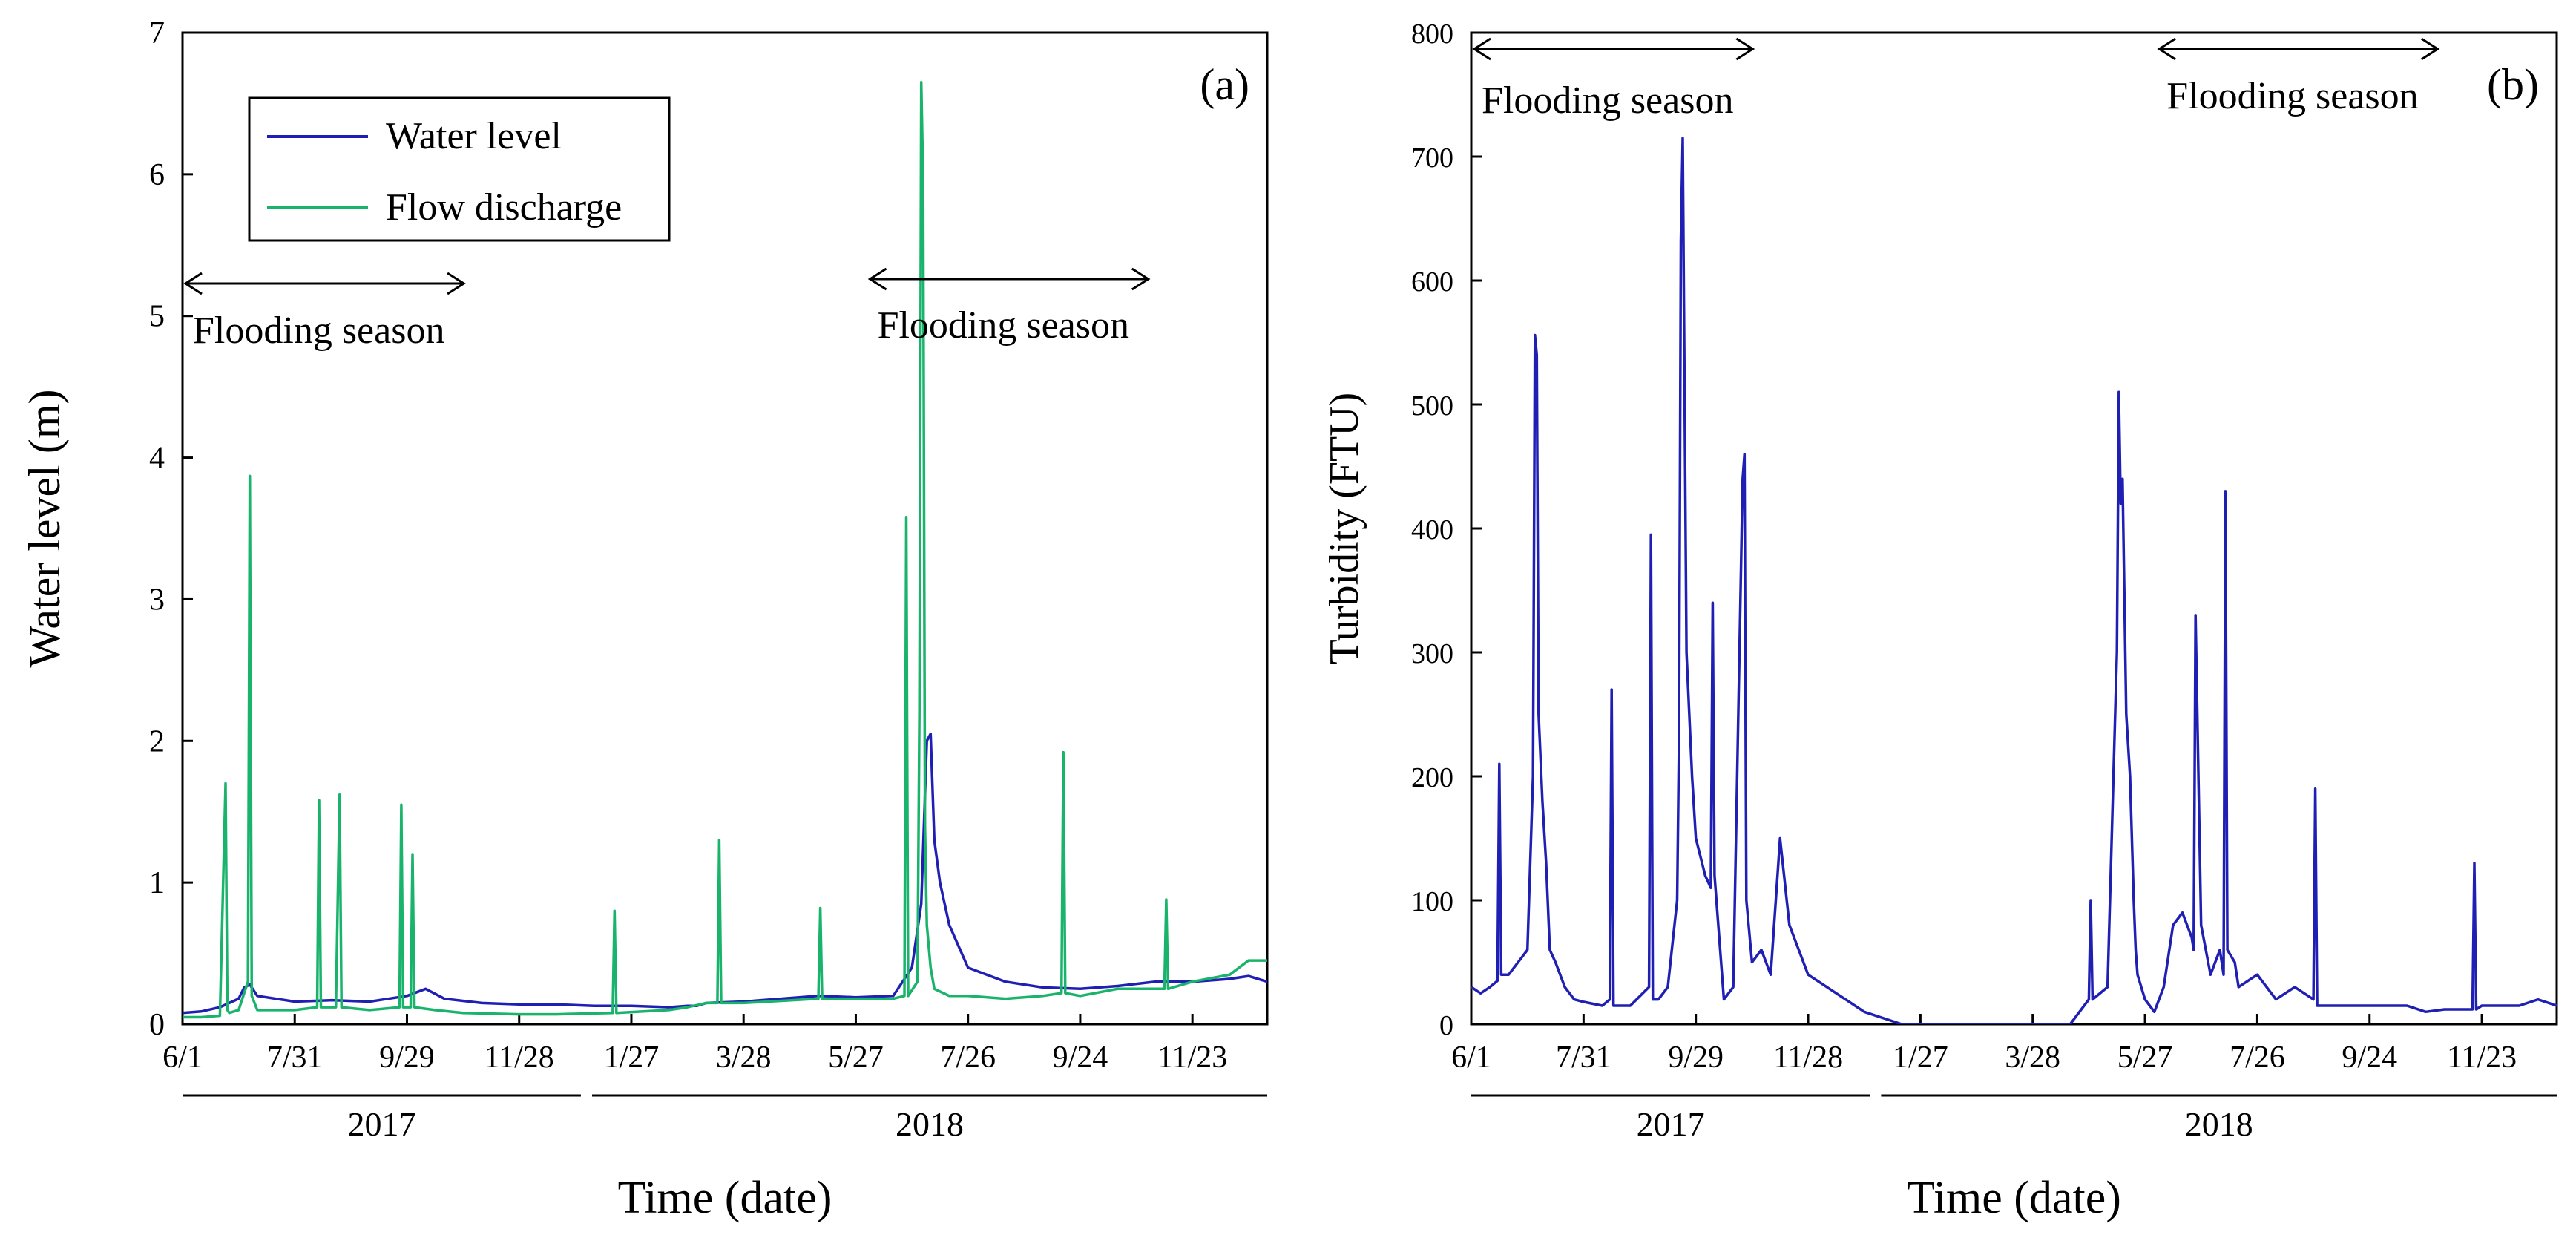 The height and width of the screenshot is (1235, 2576). What do you see at coordinates (1432, 406) in the screenshot?
I see `chart1-y-tick-label: 500` at bounding box center [1432, 406].